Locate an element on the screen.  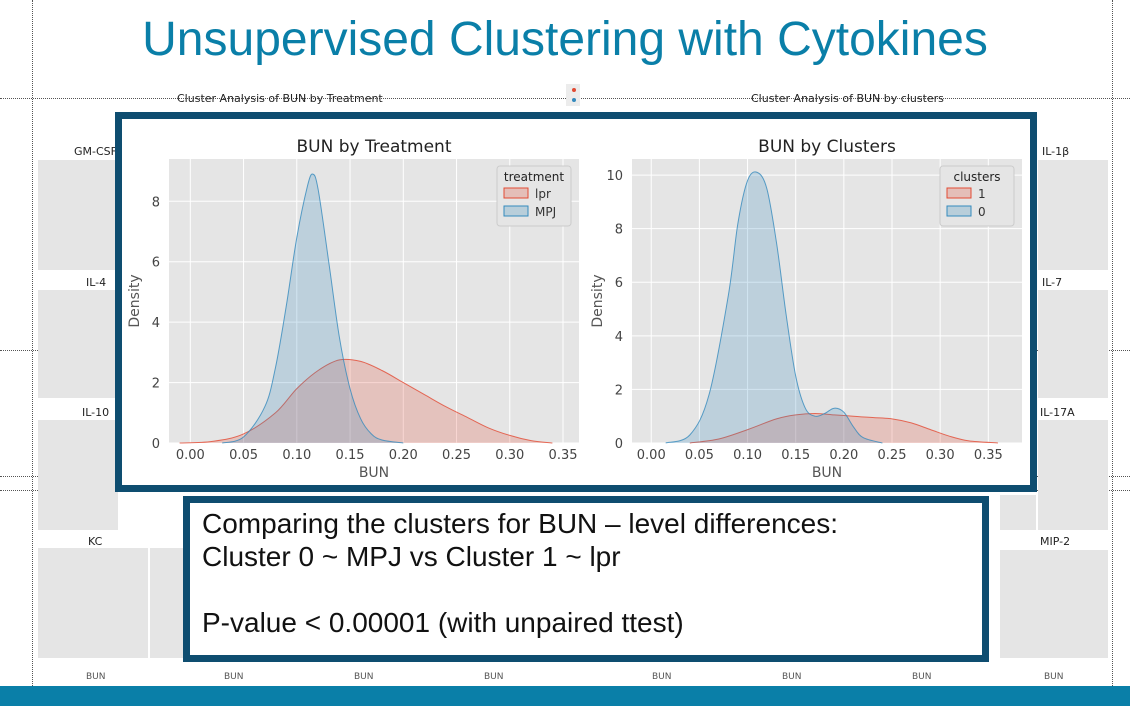
bg-panel-label: GM-CSF is located at coordinates (95, 151).